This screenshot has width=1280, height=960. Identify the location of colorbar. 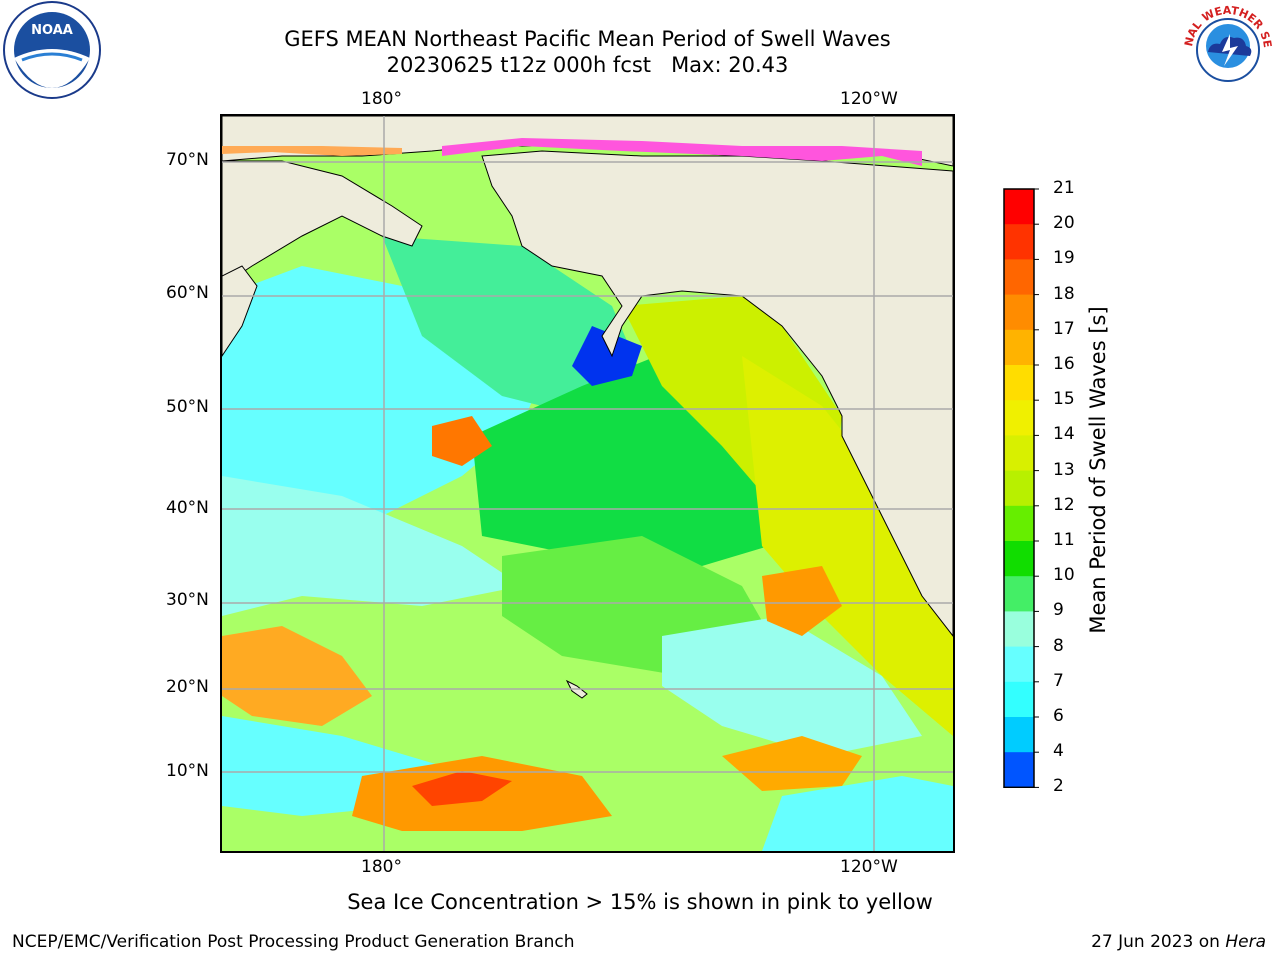
(1021, 502).